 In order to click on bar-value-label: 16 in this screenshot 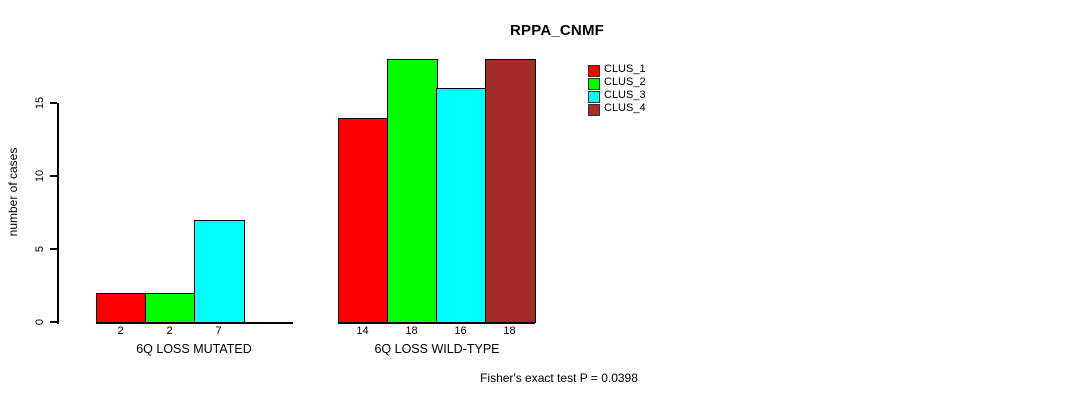, I will do `click(460, 331)`.